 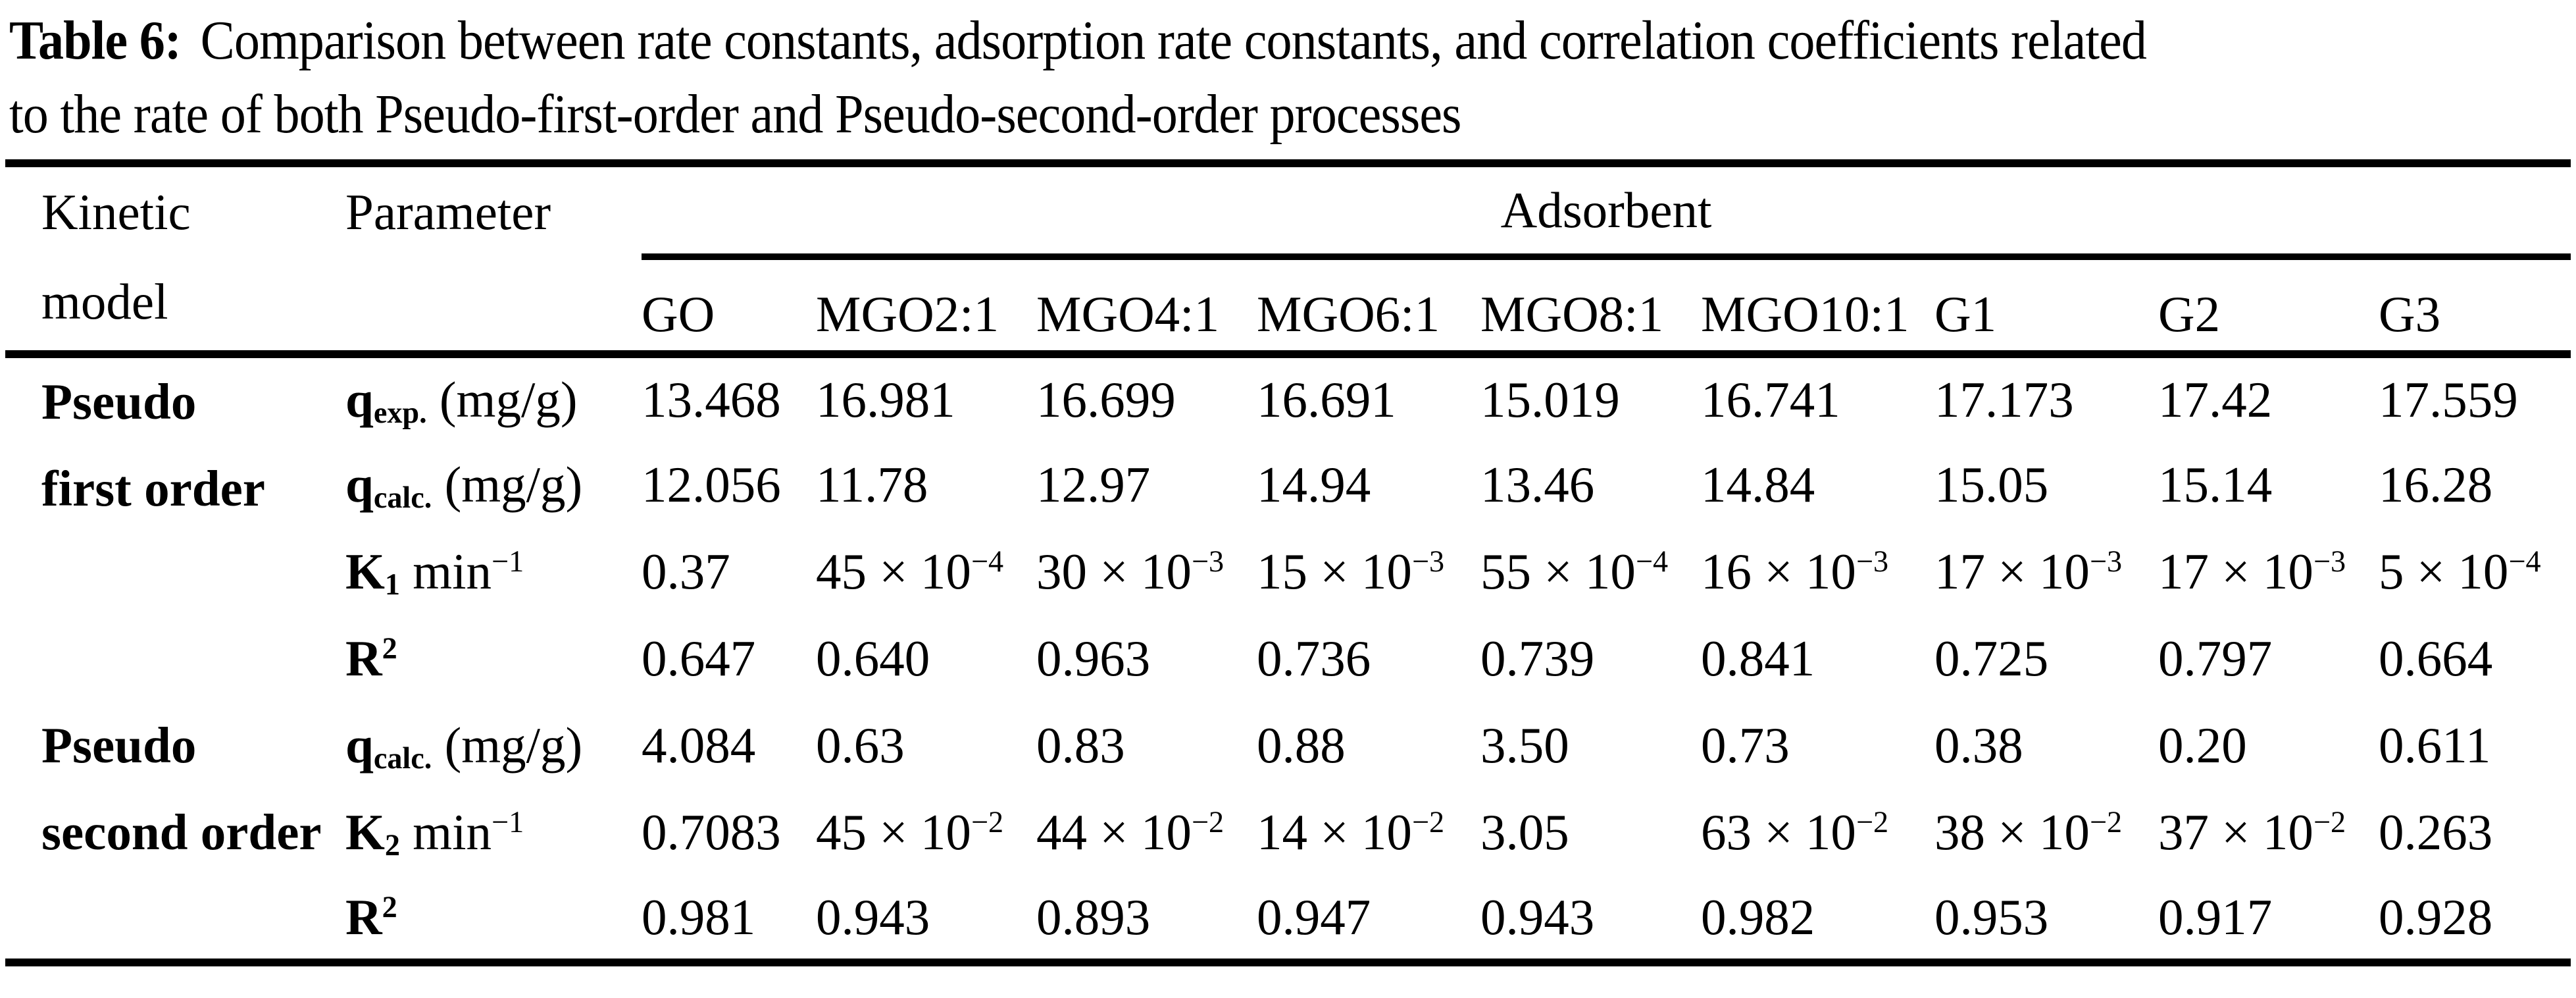 What do you see at coordinates (1992, 658) in the screenshot?
I see `value-cell: 0.725` at bounding box center [1992, 658].